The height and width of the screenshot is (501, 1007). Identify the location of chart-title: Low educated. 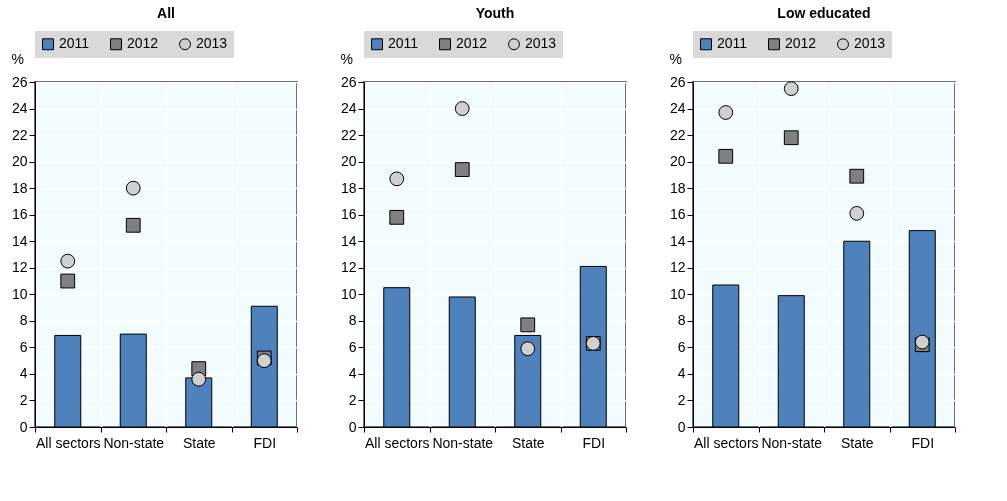
(824, 13).